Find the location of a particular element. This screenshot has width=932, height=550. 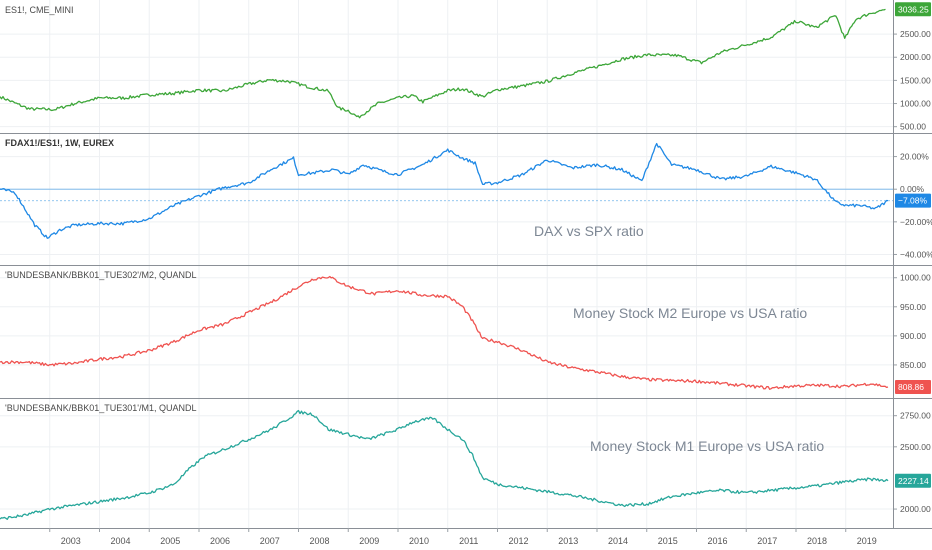

last-value-tag: 808.86 is located at coordinates (913, 387).